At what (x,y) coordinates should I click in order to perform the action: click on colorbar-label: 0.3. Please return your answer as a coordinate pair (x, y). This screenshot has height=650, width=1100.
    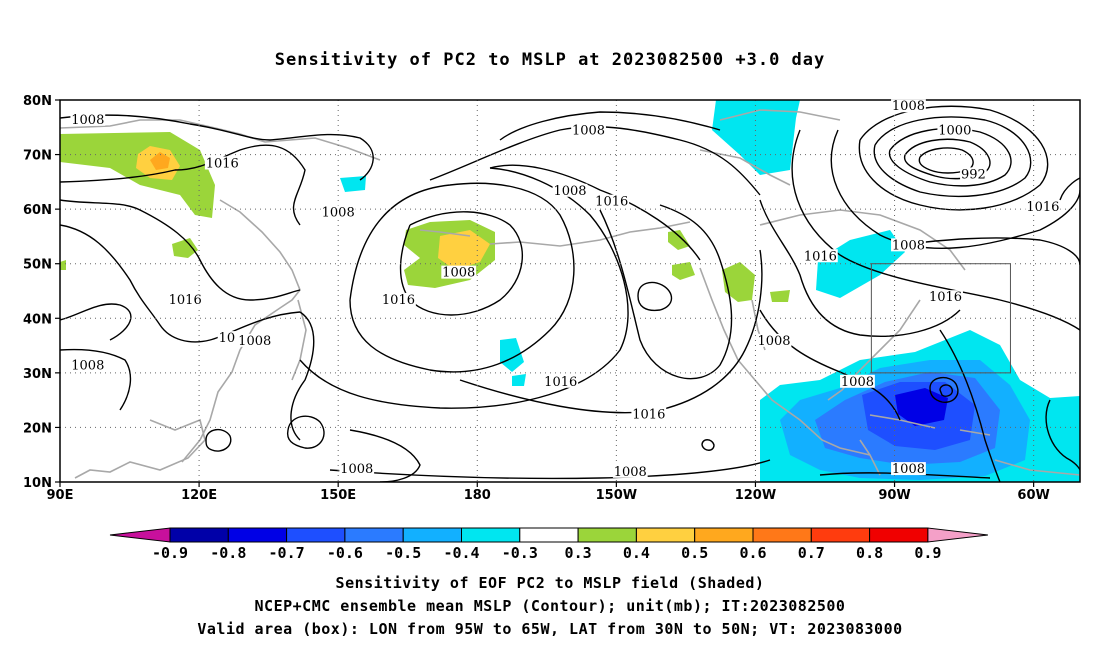
    Looking at the image, I should click on (578, 553).